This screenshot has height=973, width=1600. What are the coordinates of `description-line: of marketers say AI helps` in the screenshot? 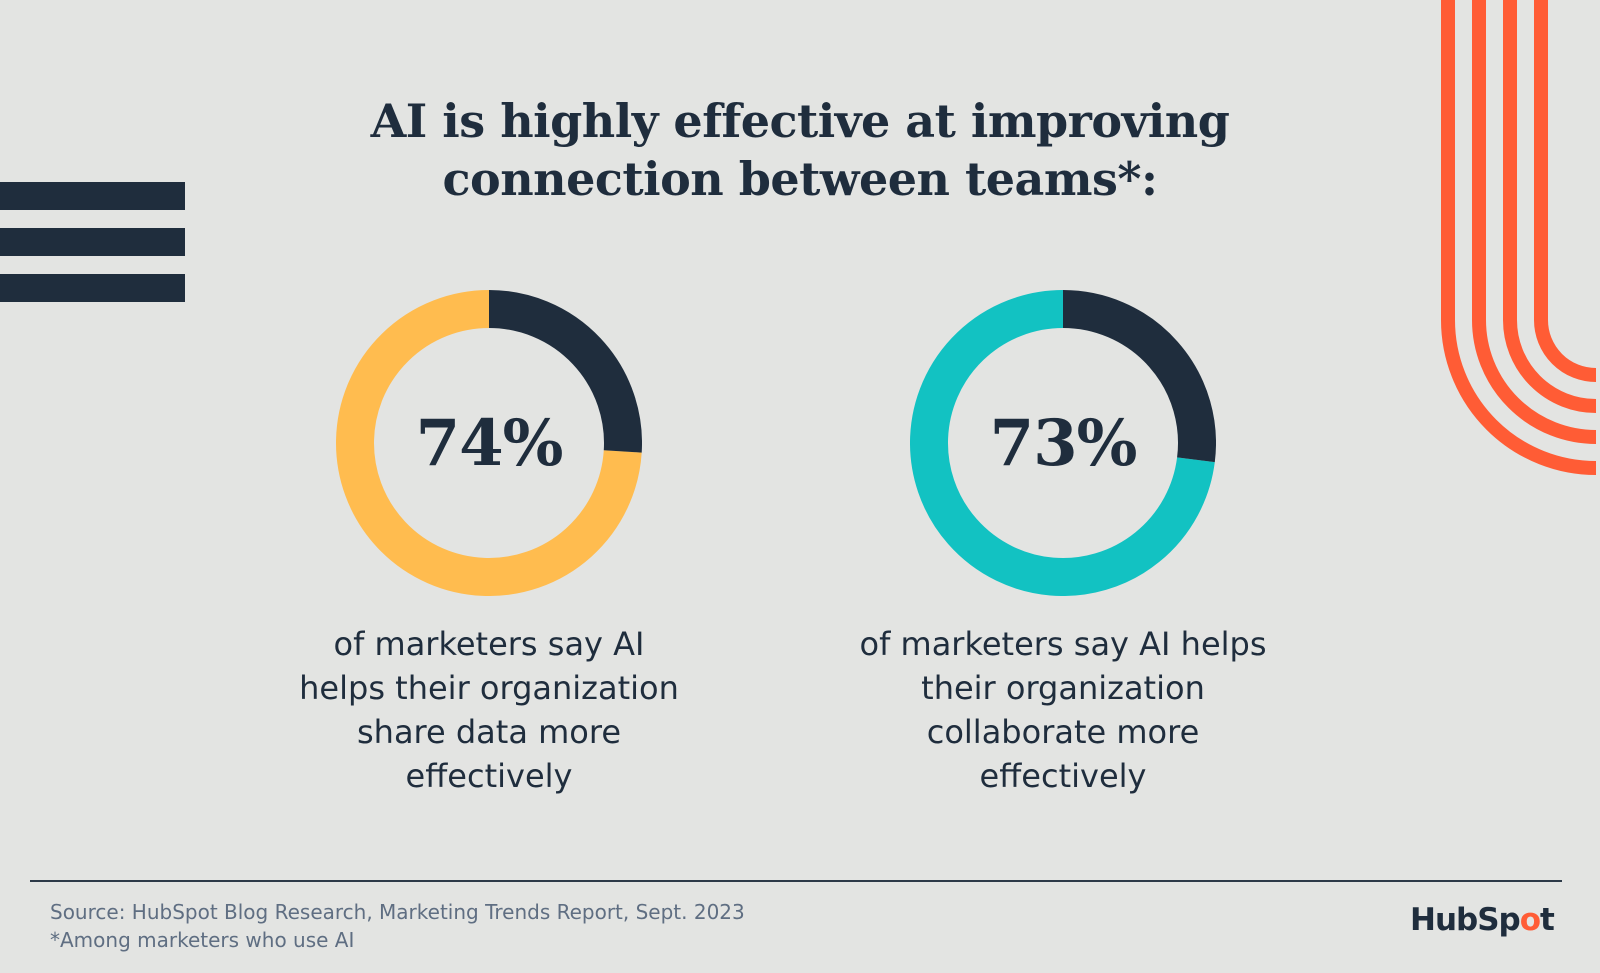 It's located at (1063, 644).